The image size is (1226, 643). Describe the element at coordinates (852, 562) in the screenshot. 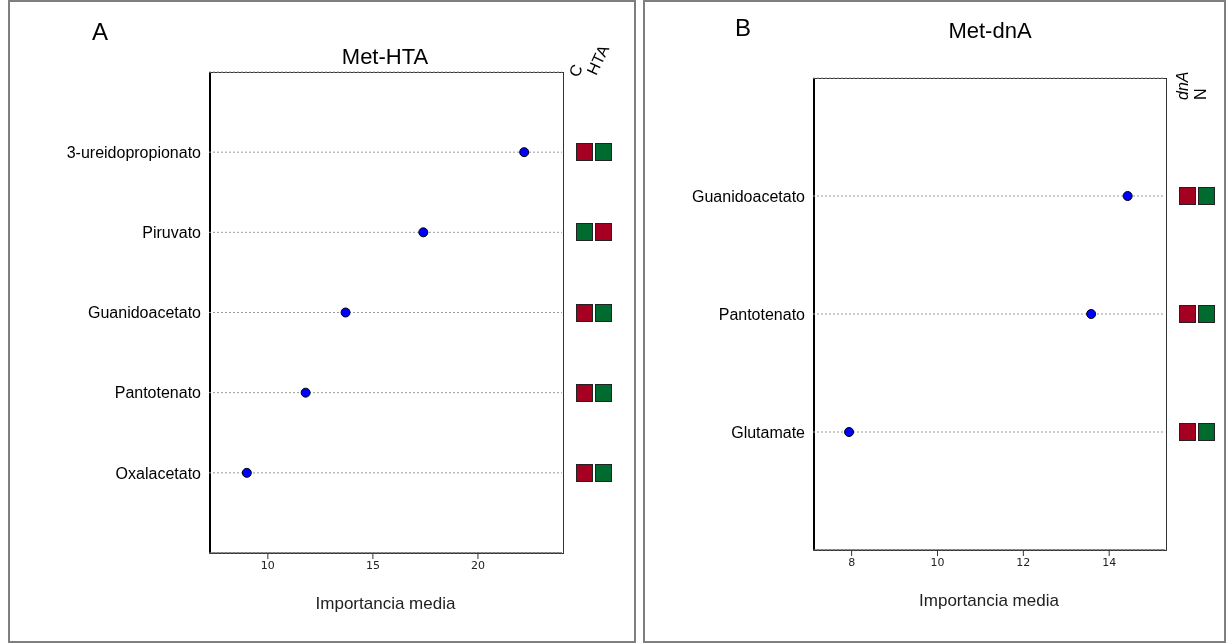

I see `x-tick-label: 8` at that location.